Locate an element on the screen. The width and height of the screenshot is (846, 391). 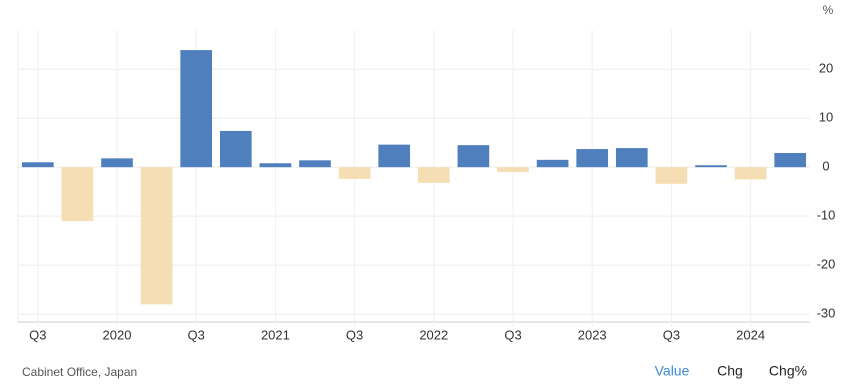
y-tick-label: -10 is located at coordinates (826, 215).